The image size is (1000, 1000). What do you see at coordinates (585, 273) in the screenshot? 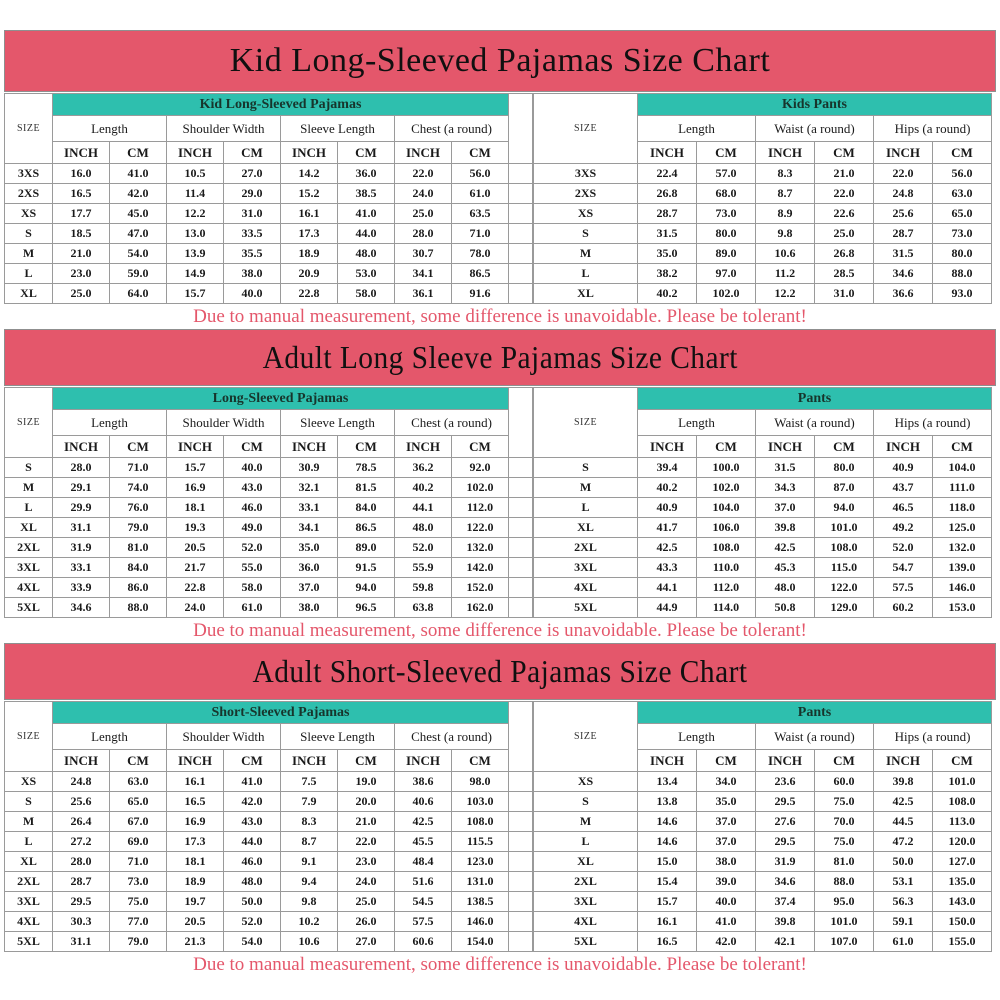
I see `size-cell: L` at bounding box center [585, 273].